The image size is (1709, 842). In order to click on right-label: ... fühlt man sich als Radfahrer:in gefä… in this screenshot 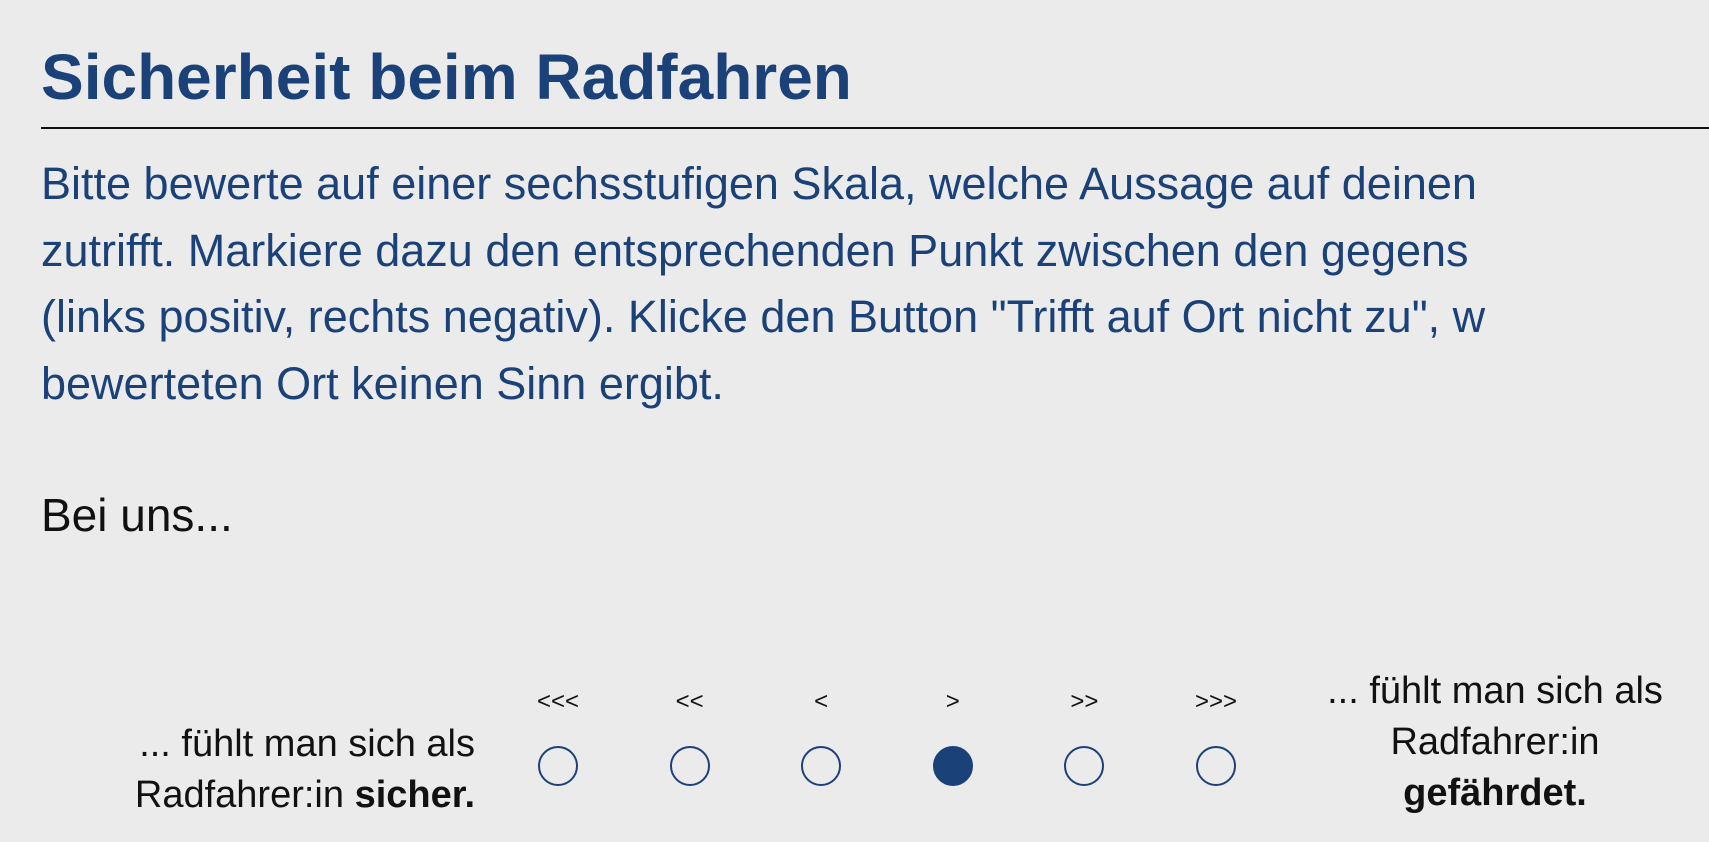, I will do `click(1495, 742)`.